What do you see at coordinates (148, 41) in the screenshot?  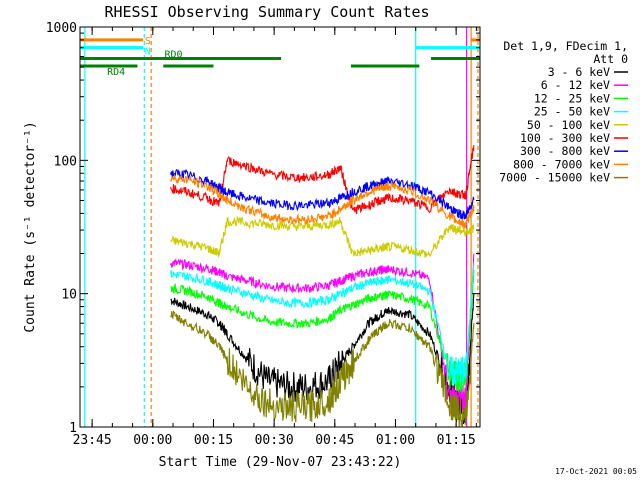 I see `flag-label-s: S` at bounding box center [148, 41].